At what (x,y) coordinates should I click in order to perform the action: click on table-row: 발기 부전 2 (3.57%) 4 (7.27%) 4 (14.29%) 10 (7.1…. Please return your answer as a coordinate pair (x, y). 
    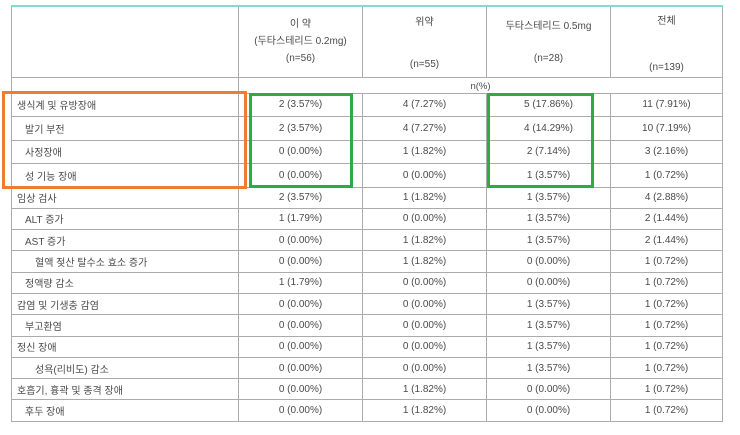
    Looking at the image, I should click on (367, 128).